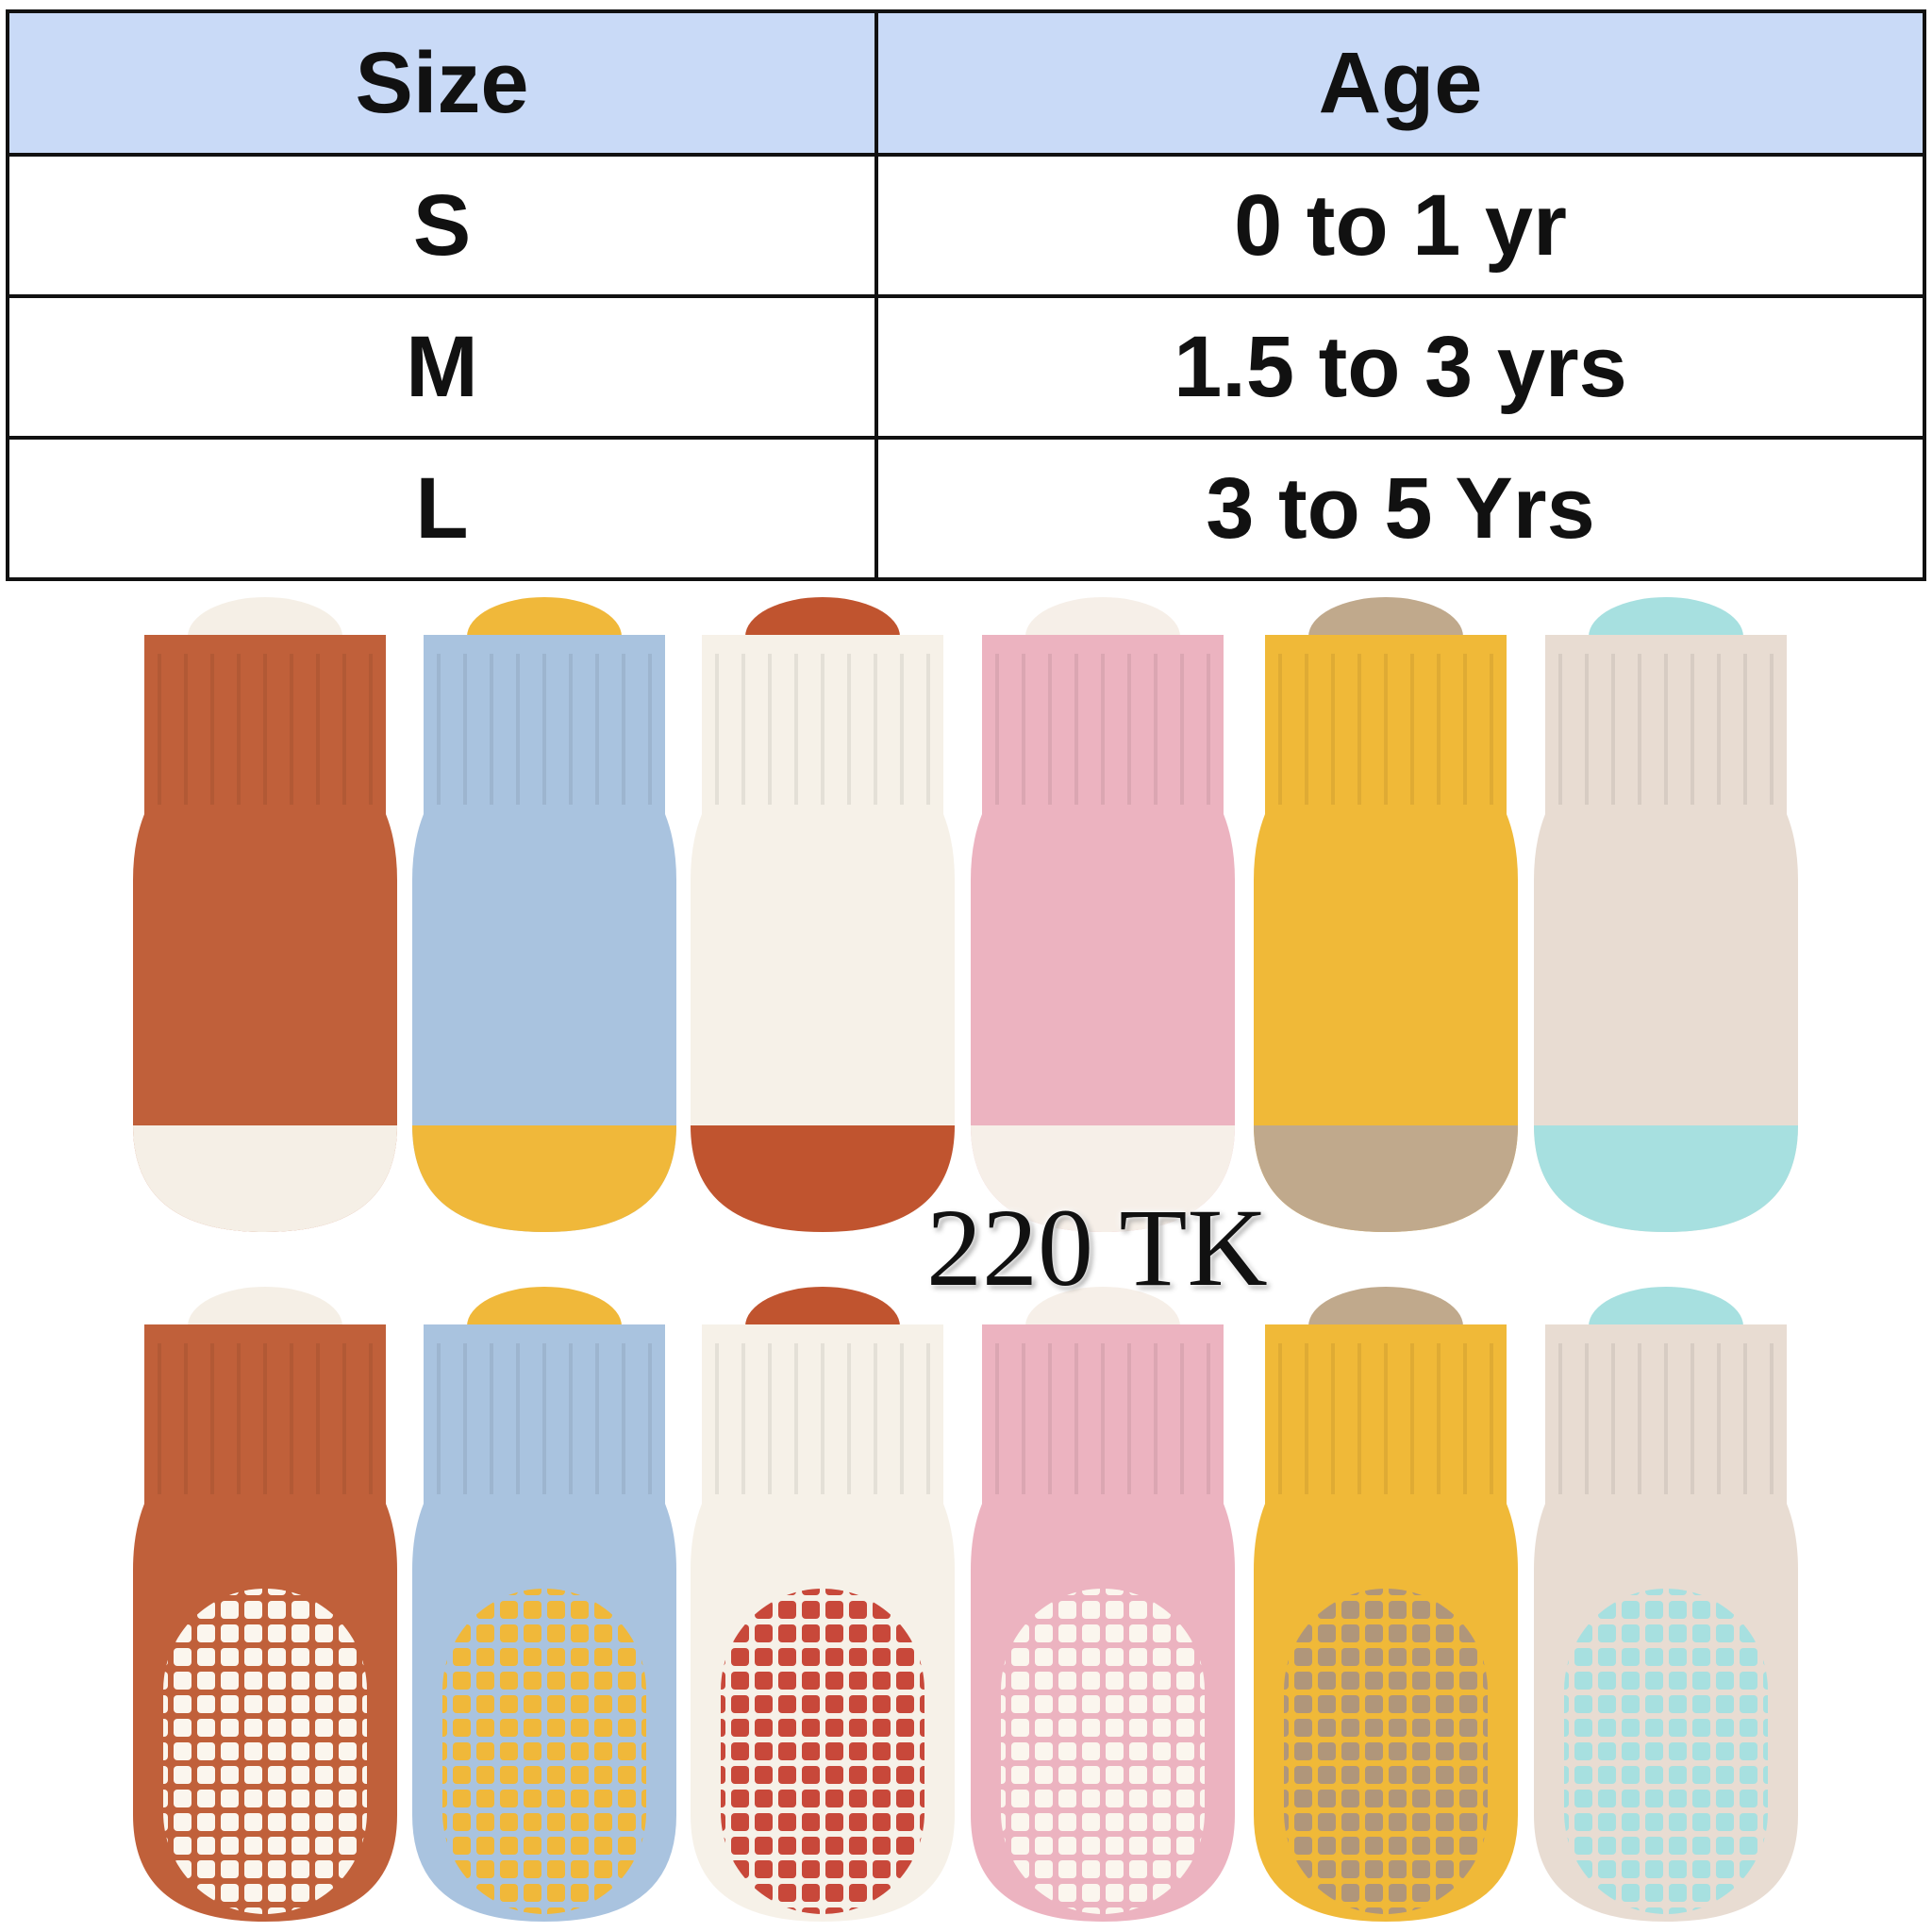  What do you see at coordinates (1400, 508) in the screenshot?
I see `age-cell: 3 to 5 Yrs` at bounding box center [1400, 508].